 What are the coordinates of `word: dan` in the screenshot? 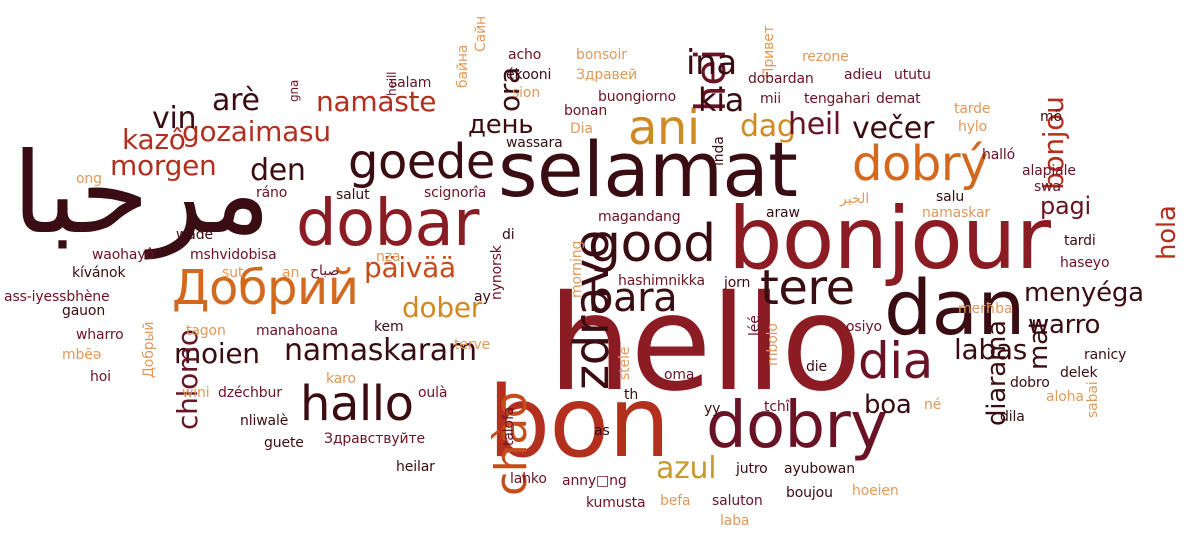 It's located at (954, 307).